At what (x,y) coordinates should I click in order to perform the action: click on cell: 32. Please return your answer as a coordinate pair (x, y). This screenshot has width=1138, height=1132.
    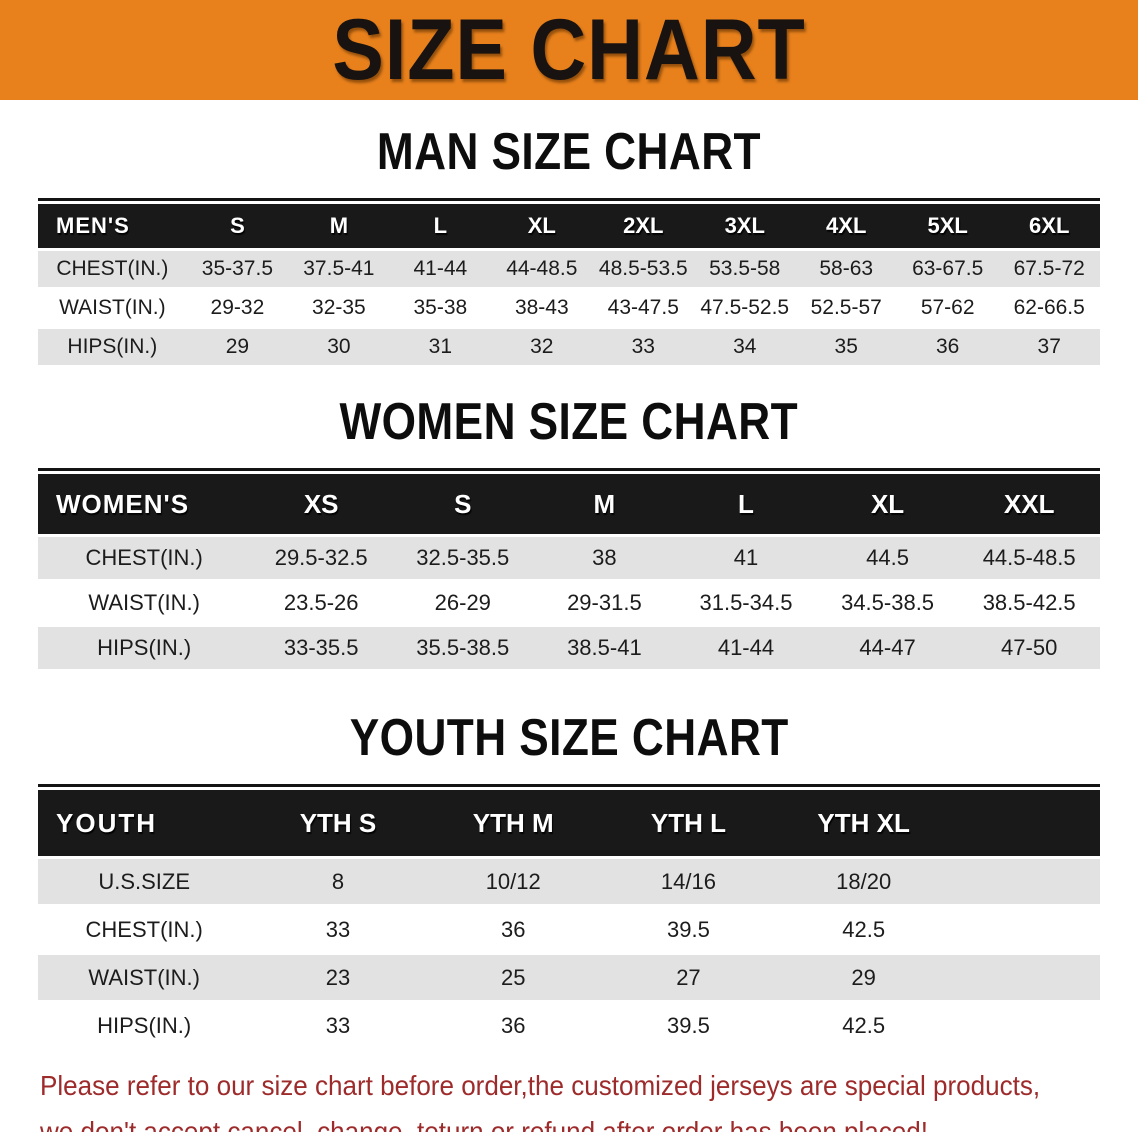
    Looking at the image, I should click on (542, 347).